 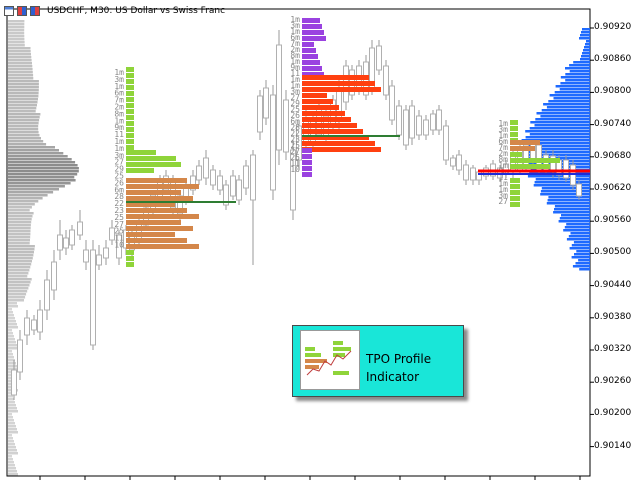 I want to click on promo-thumbnail, so click(x=330, y=360).